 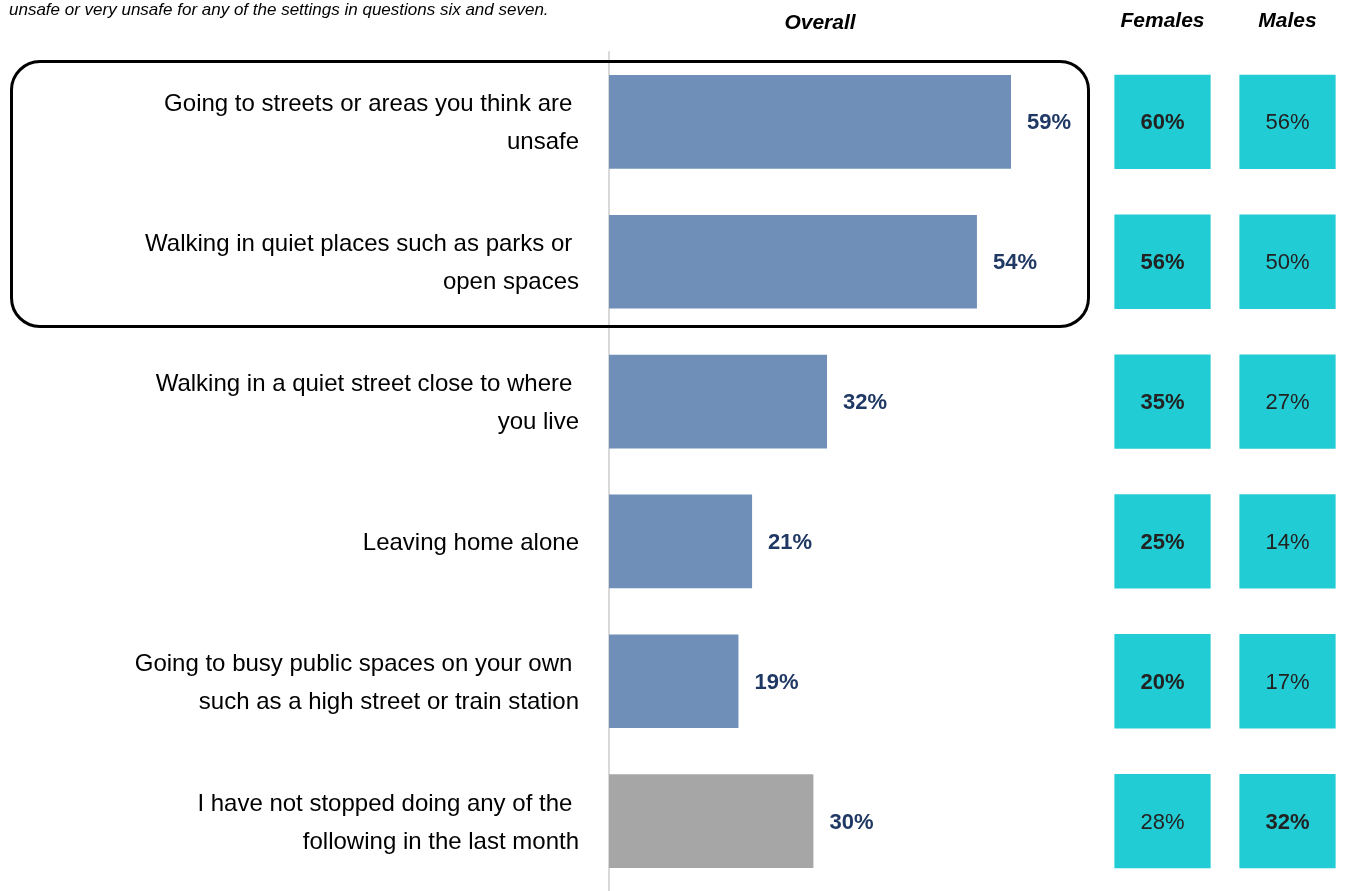 I want to click on data-label: 30%, so click(x=851, y=821).